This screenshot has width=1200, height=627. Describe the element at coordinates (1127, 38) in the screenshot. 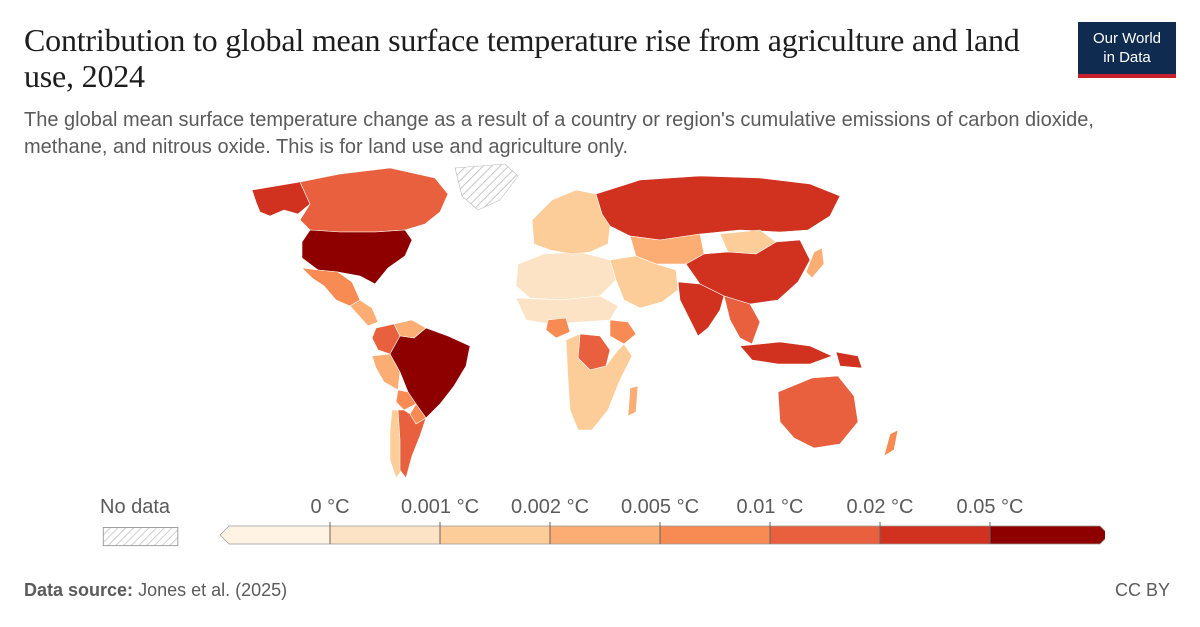

I see `logo-line-1: Our World` at that location.